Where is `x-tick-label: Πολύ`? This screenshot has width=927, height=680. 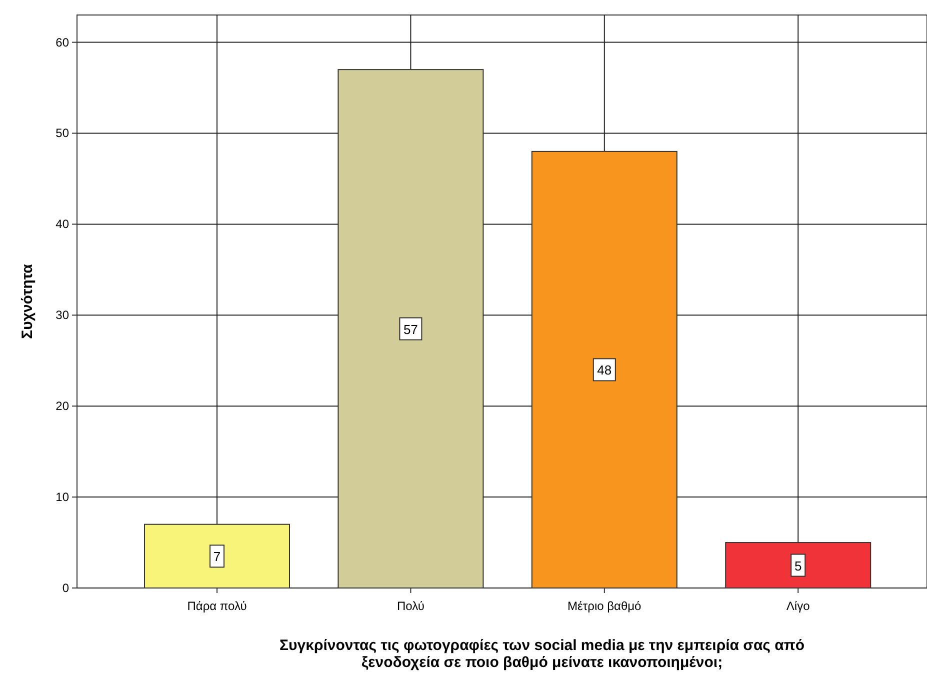
x-tick-label: Πολύ is located at coordinates (410, 606).